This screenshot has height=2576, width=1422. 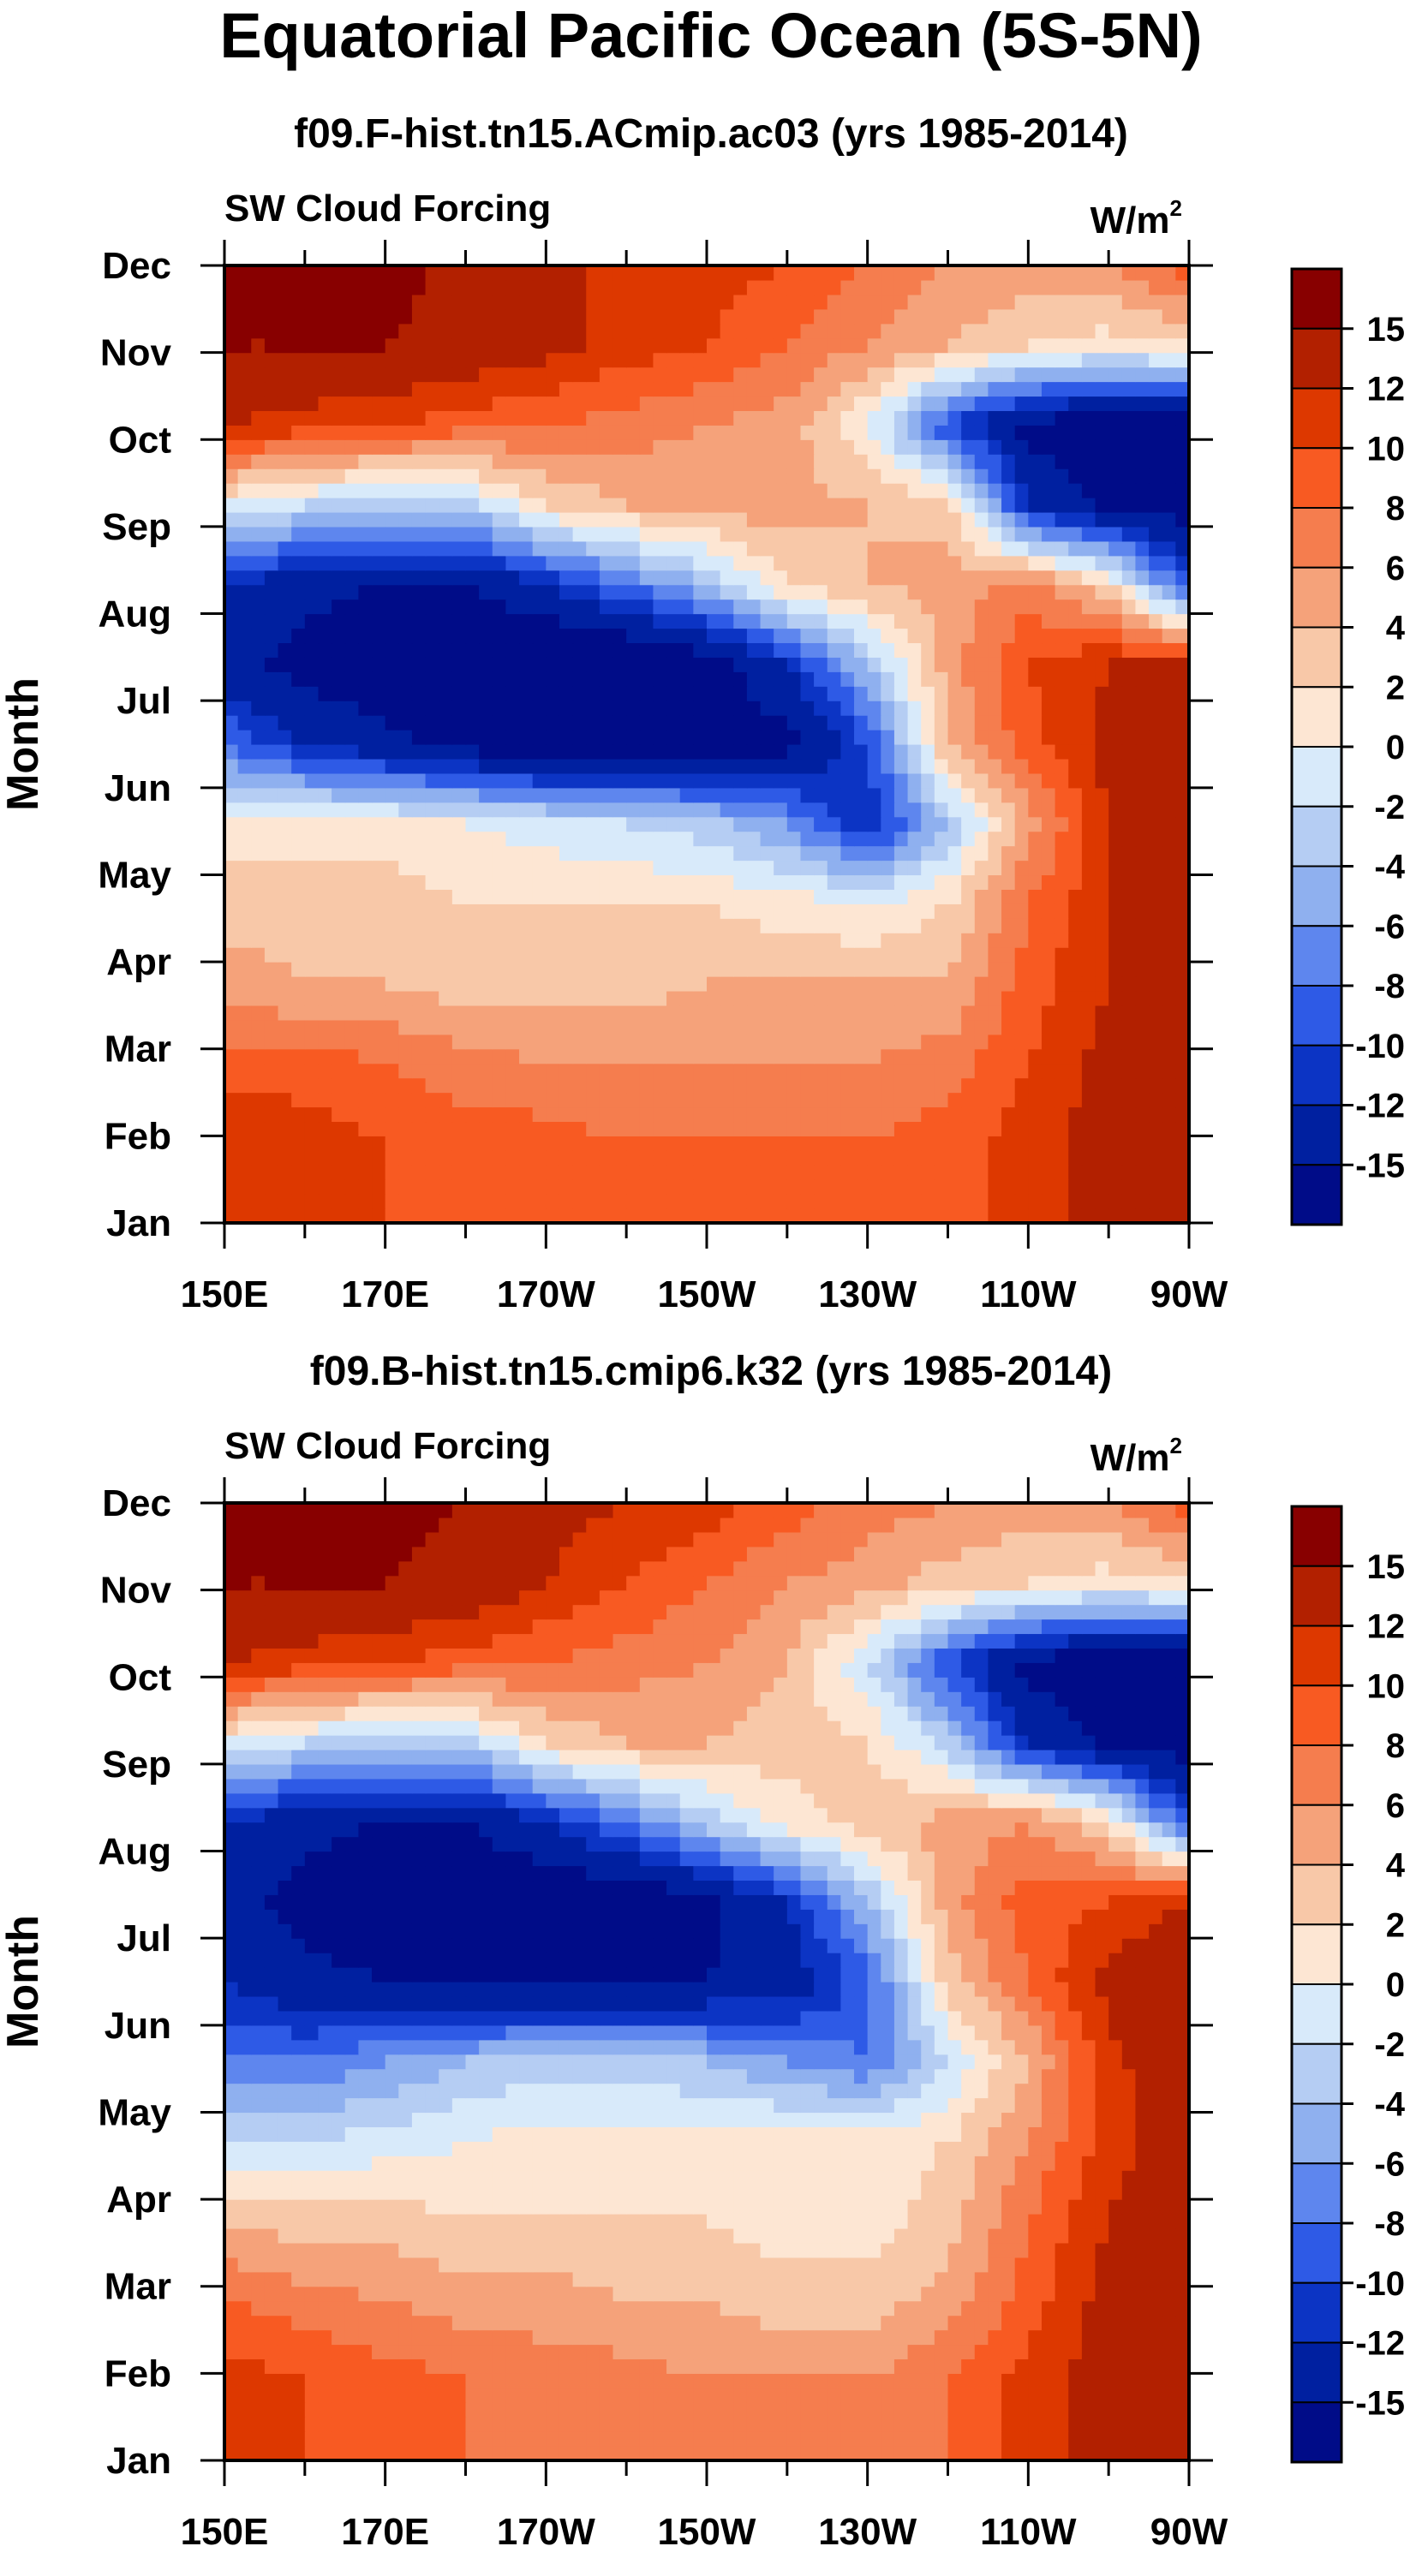 I want to click on y-axis-title: Month, so click(x=24, y=744).